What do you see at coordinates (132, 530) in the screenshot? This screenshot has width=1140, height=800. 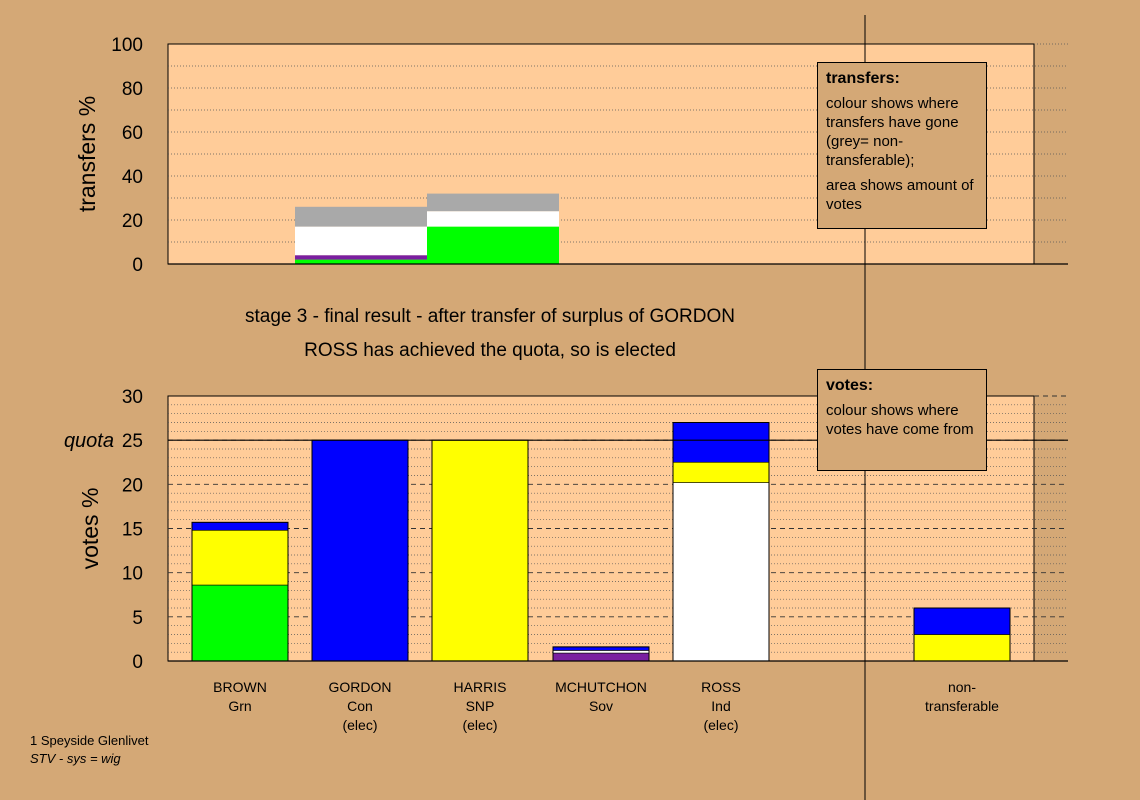 I see `y-tick-label: 15` at bounding box center [132, 530].